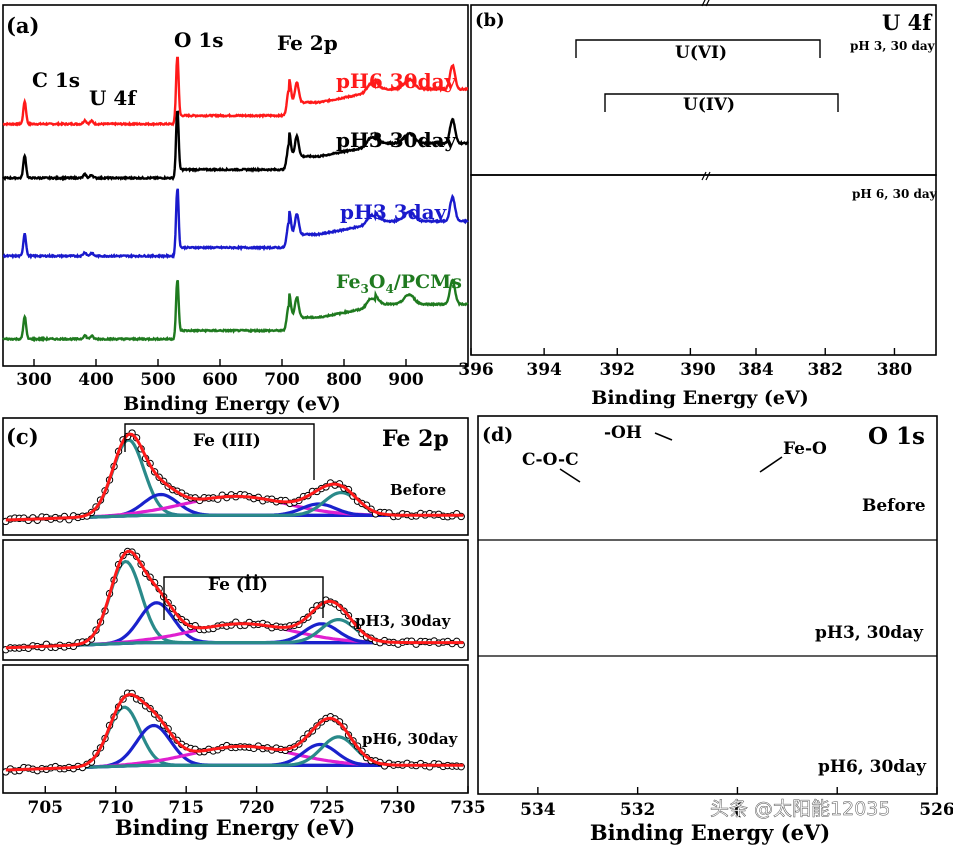 The height and width of the screenshot is (846, 953). What do you see at coordinates (895, 370) in the screenshot?
I see `b-tick-label-380: 380` at bounding box center [895, 370].